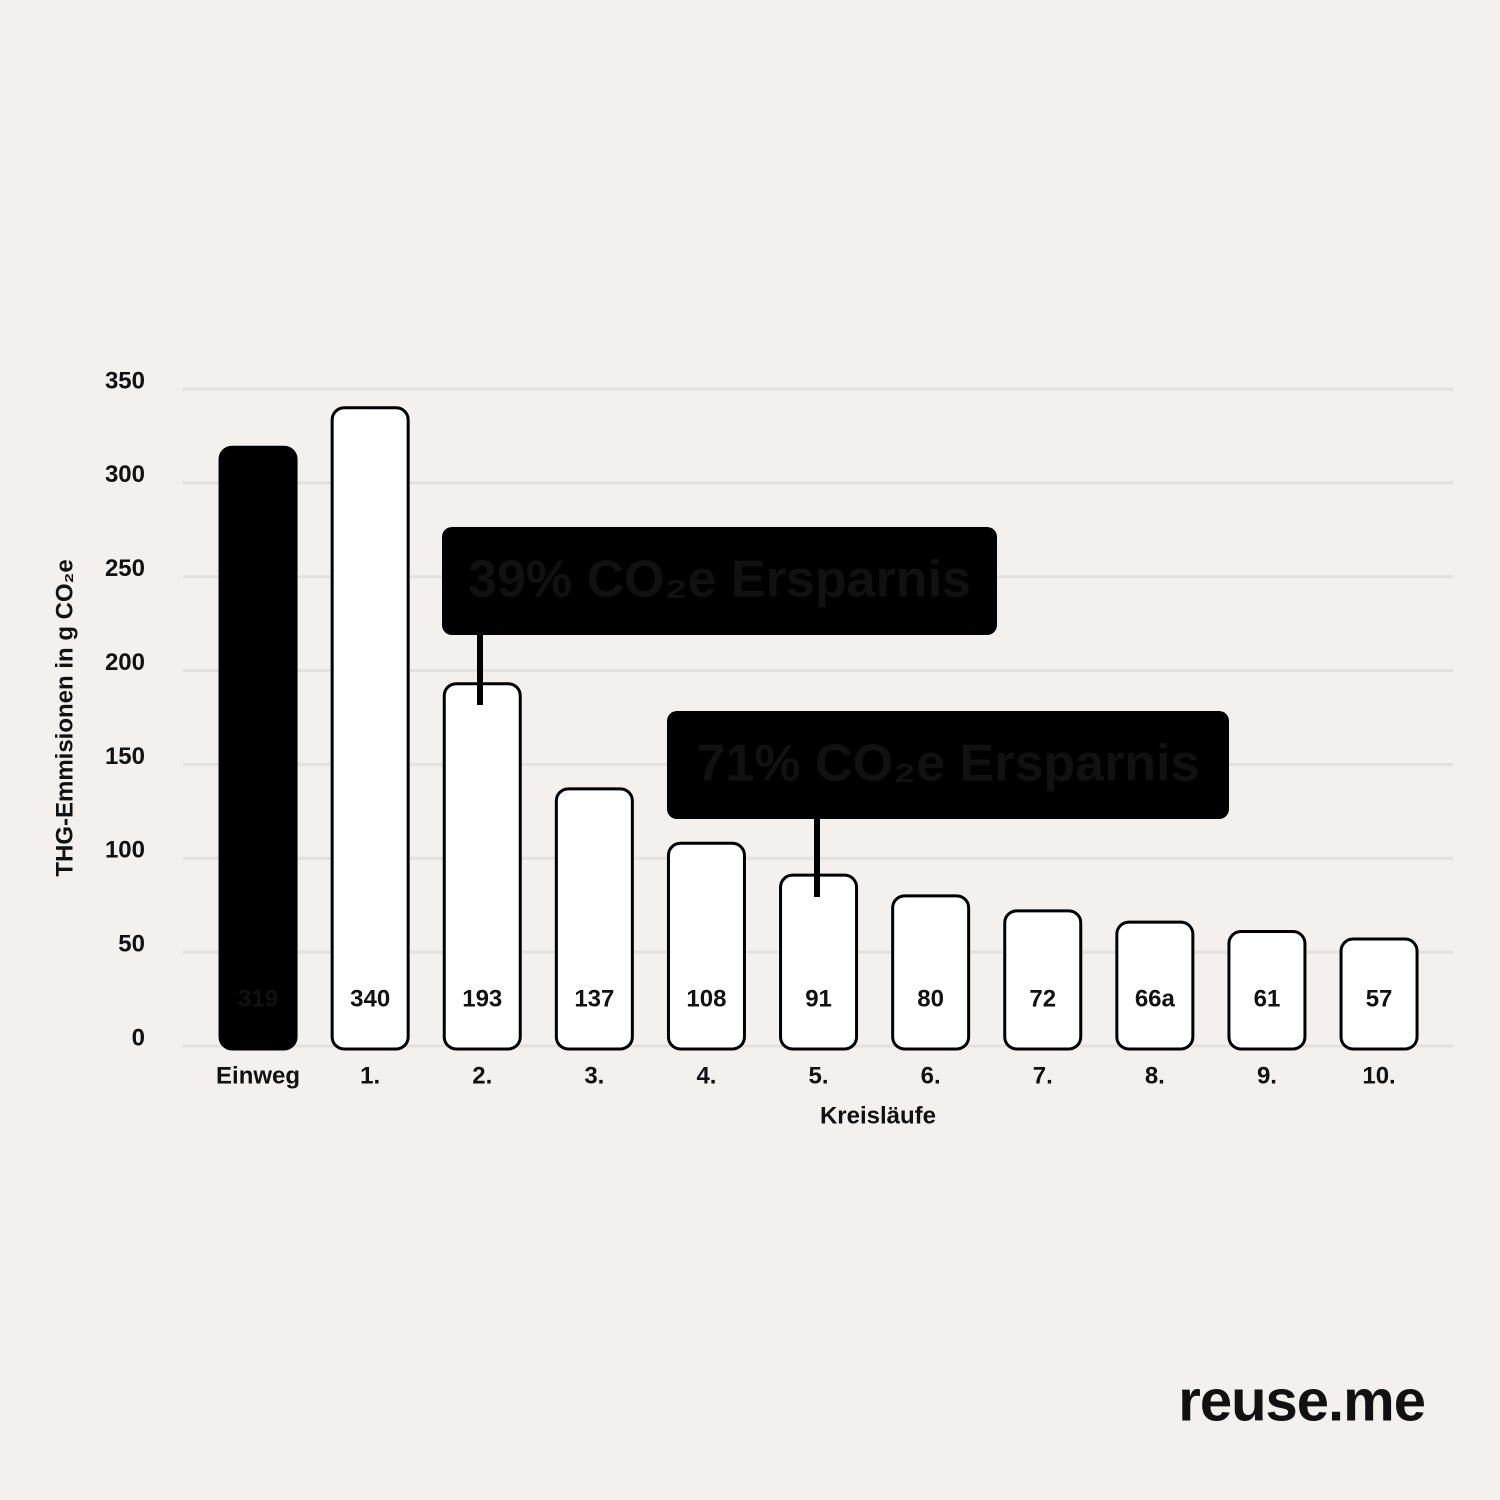 This screenshot has height=1500, width=1500. What do you see at coordinates (125, 380) in the screenshot?
I see `y-tick-label: 350` at bounding box center [125, 380].